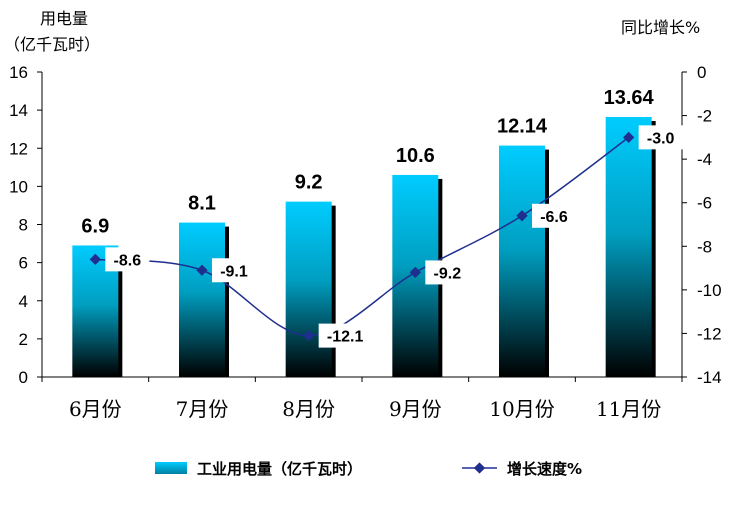 This screenshot has height=512, width=733. I want to click on growth-value-label: -8.6, so click(128, 260).